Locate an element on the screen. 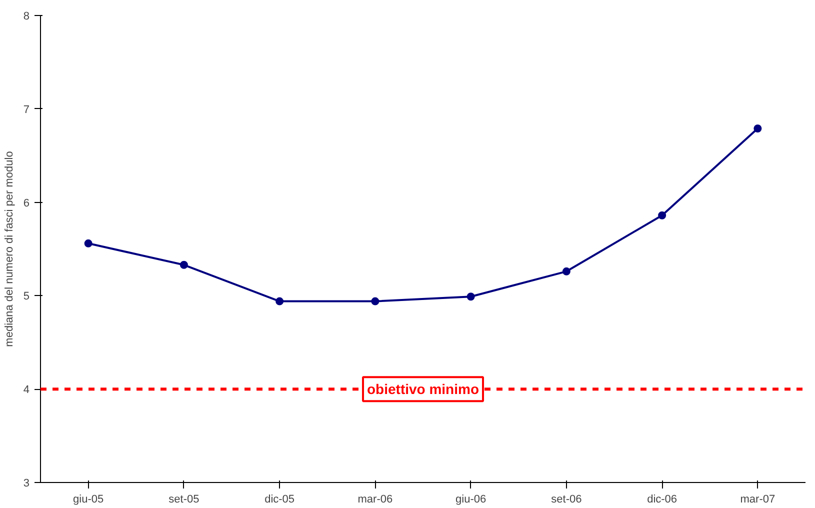 Image resolution: width=815 pixels, height=508 pixels. y-tick-label: 4 is located at coordinates (26, 390).